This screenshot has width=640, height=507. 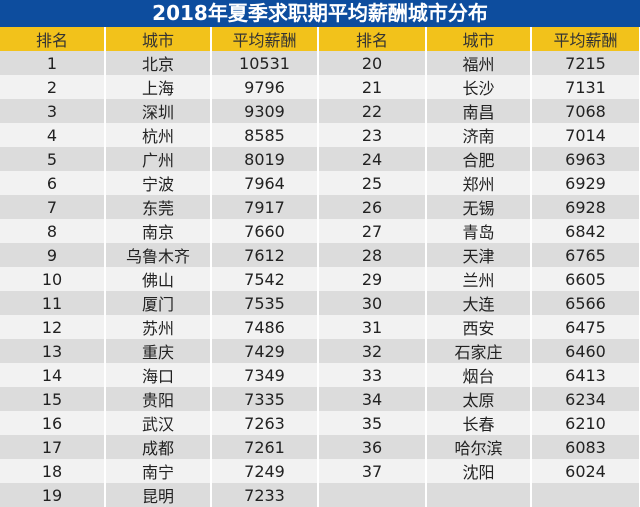 What do you see at coordinates (585, 327) in the screenshot?
I see `cell-salary: 6475` at bounding box center [585, 327].